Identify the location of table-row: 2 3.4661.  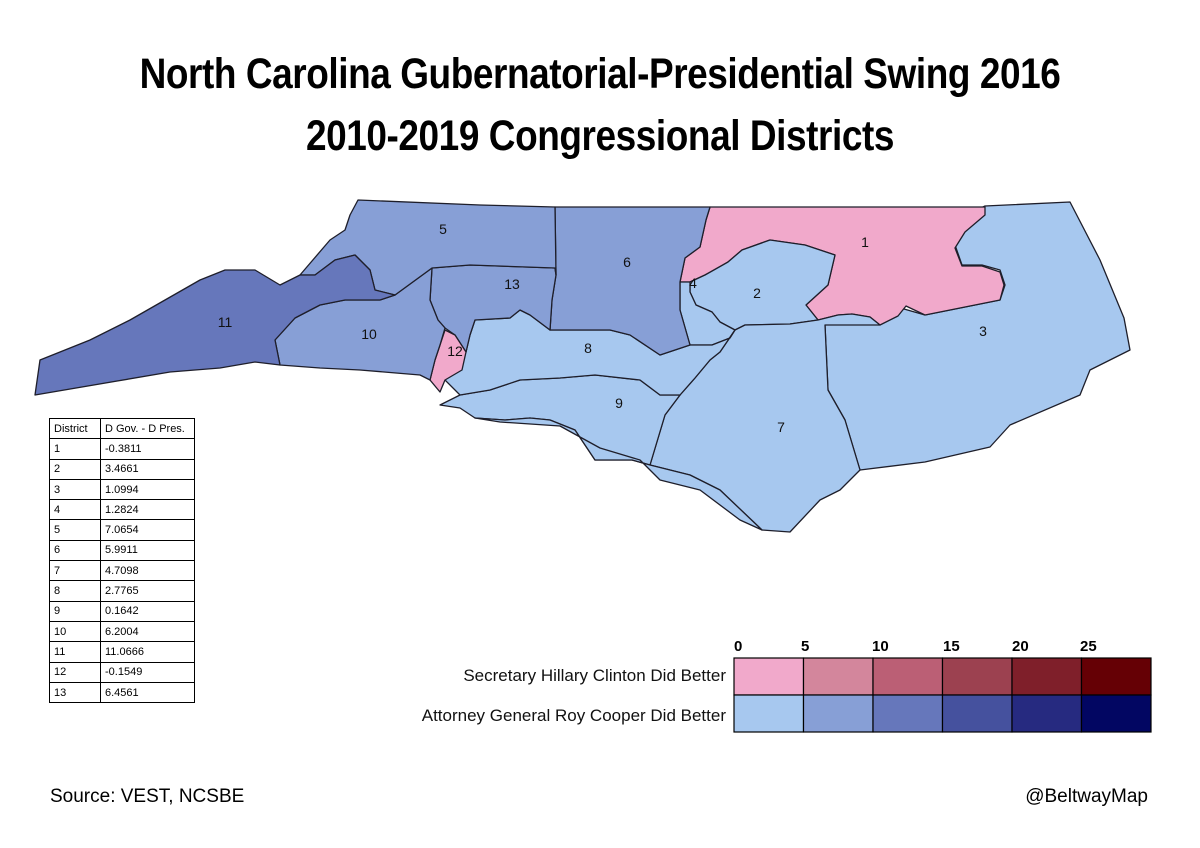
(122, 469).